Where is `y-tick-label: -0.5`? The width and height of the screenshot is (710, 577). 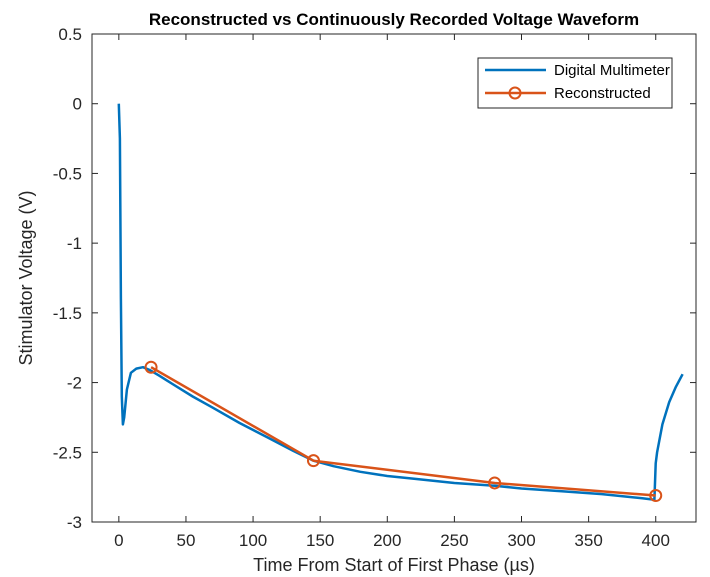 y-tick-label: -0.5 is located at coordinates (67, 173).